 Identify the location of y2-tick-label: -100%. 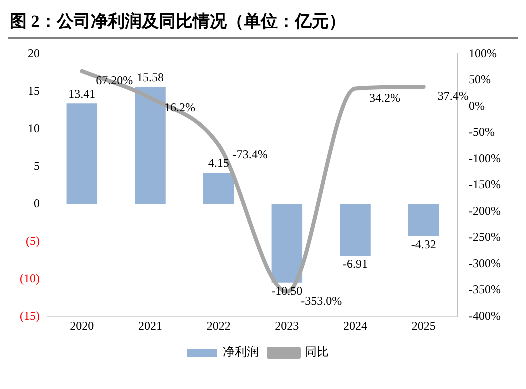
(485, 158).